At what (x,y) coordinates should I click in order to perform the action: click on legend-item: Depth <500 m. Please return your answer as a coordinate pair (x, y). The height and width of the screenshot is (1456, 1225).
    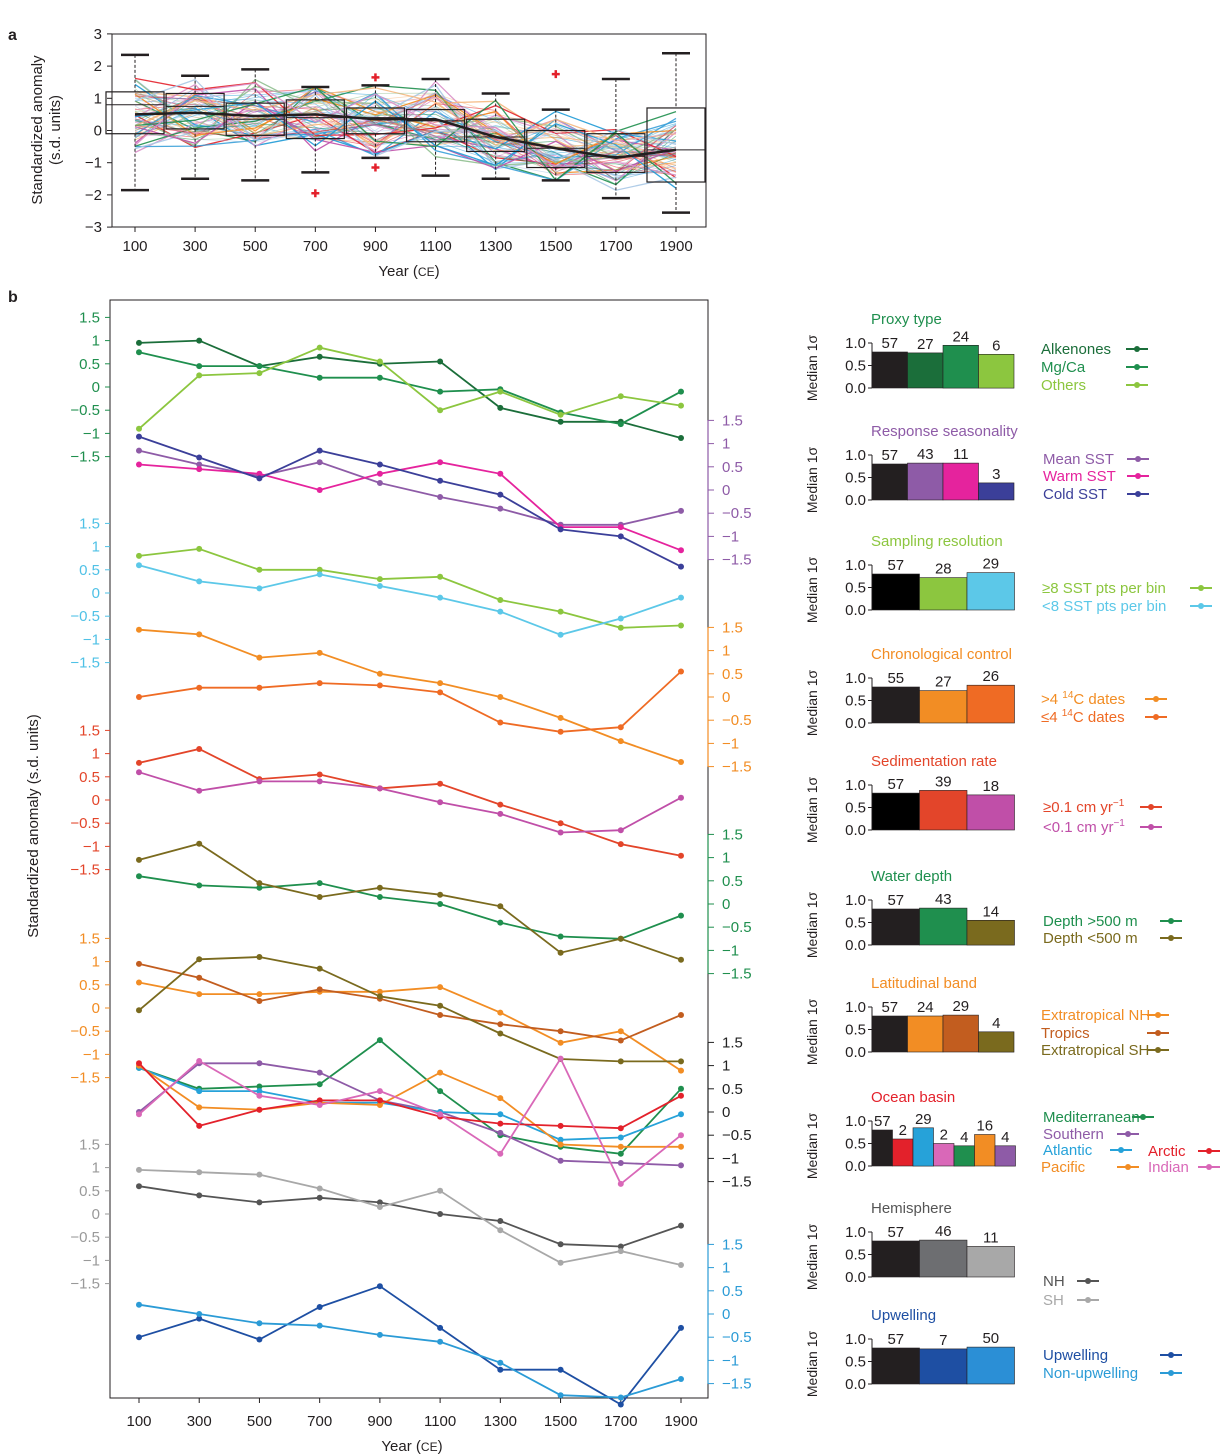
    Looking at the image, I should click on (1112, 938).